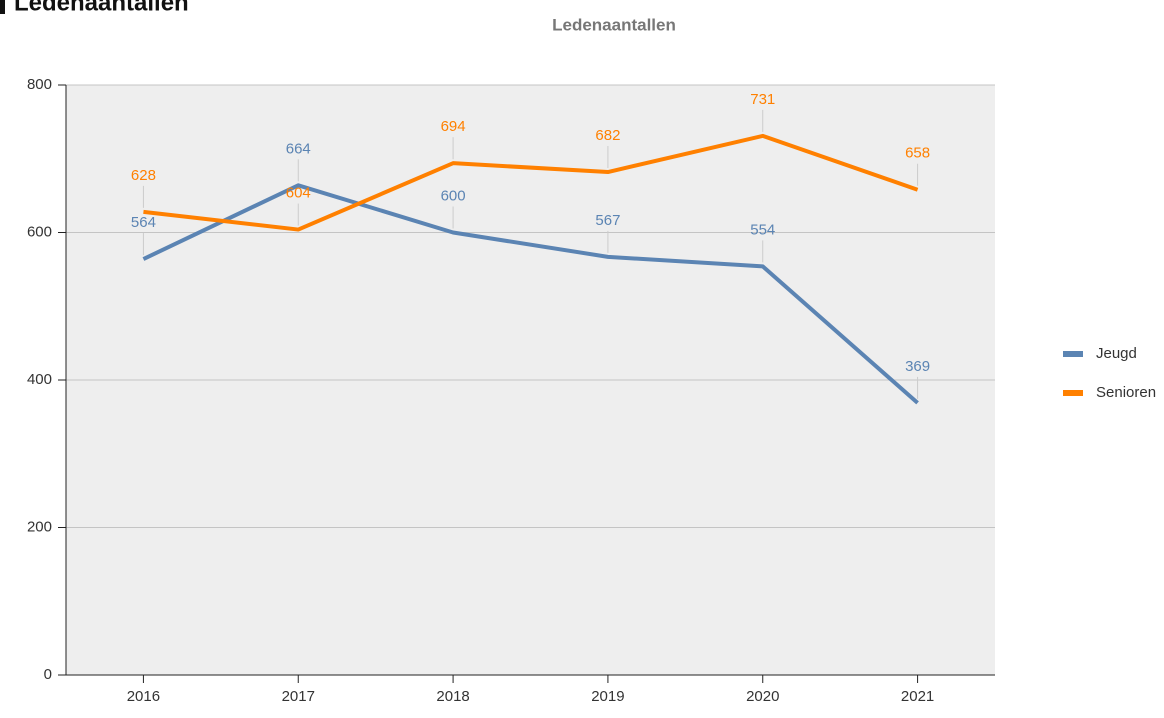 Image resolution: width=1164 pixels, height=718 pixels. What do you see at coordinates (917, 153) in the screenshot?
I see `data-label: 658` at bounding box center [917, 153].